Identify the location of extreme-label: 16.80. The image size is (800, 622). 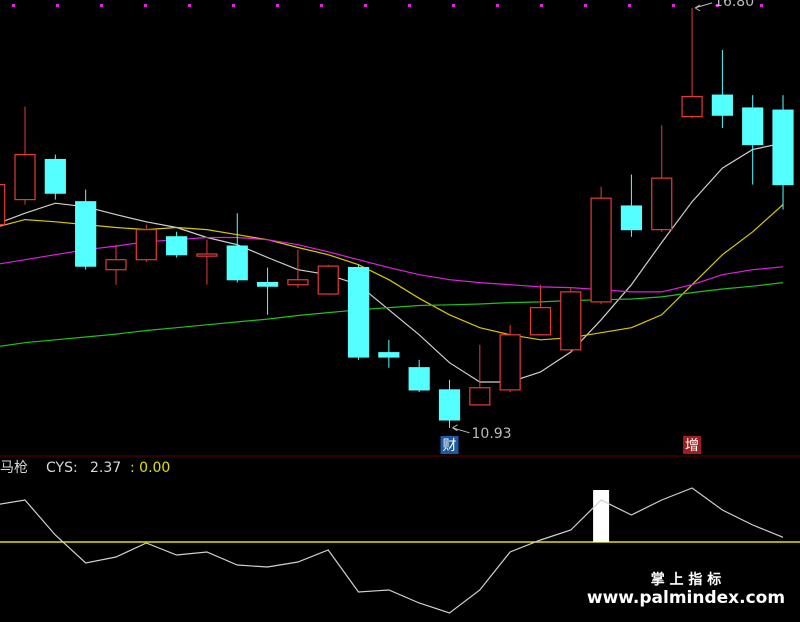
(734, 5).